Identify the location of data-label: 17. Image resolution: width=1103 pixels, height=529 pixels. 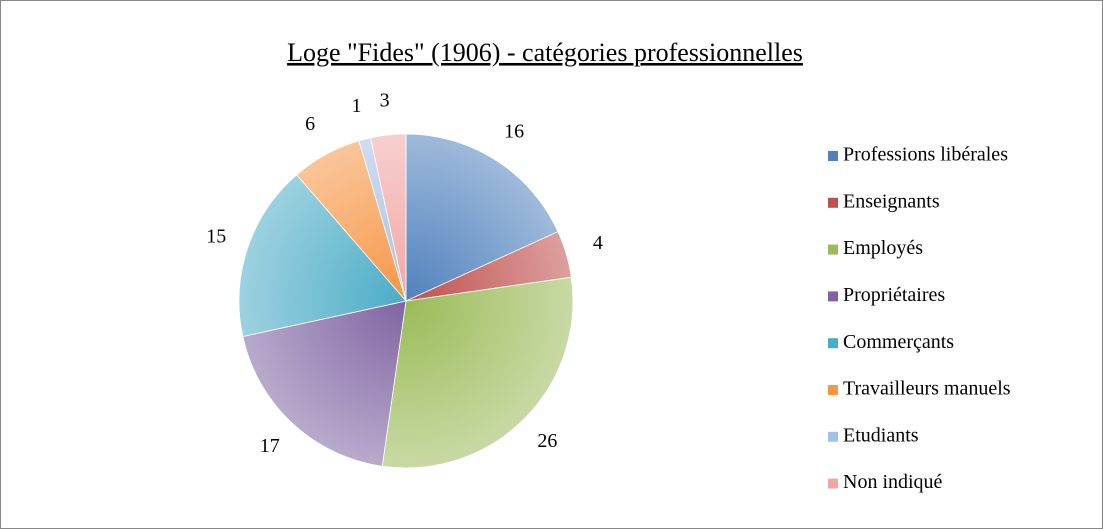
(270, 446).